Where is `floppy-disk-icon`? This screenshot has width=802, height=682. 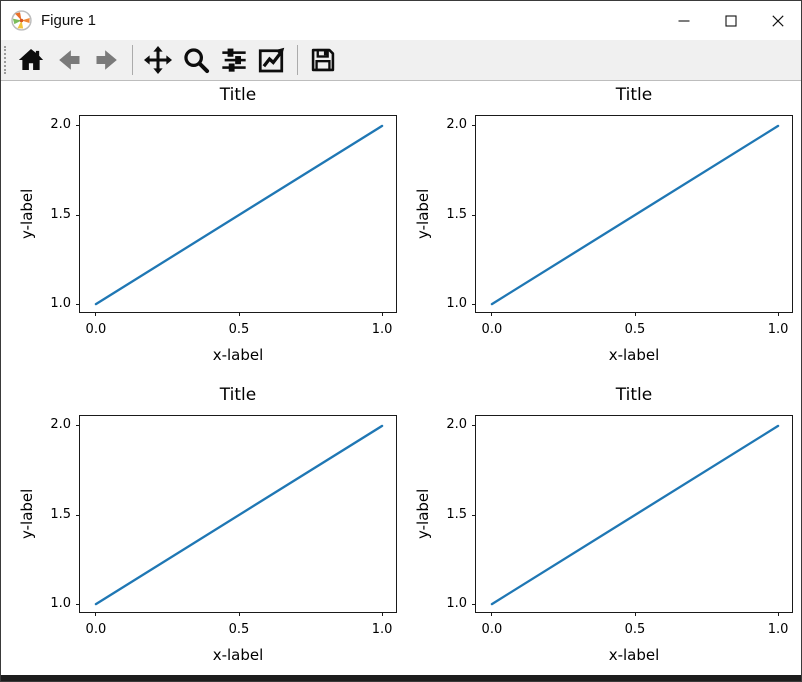 floppy-disk-icon is located at coordinates (323, 60).